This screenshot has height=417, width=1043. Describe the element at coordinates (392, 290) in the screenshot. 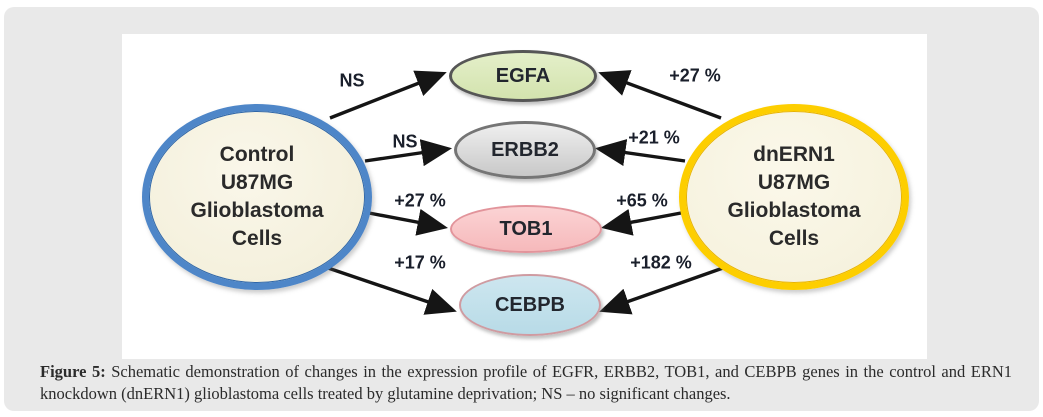

I see `arrow-control-to-cebpb` at that location.